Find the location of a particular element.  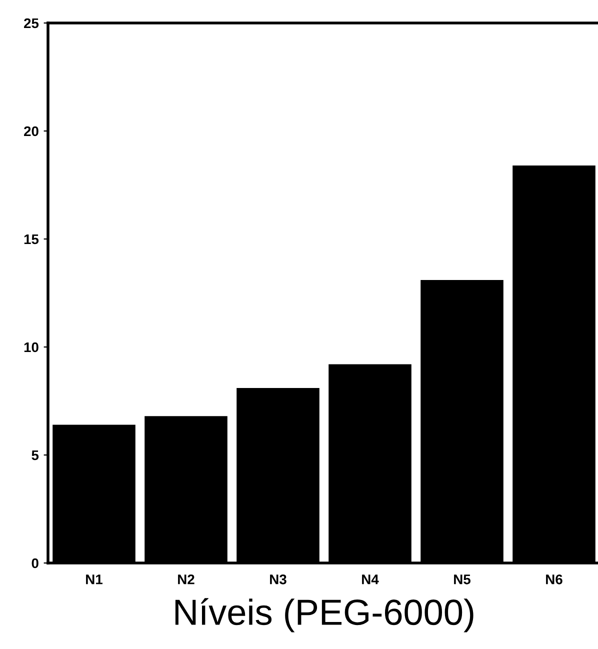

y-tick-label: 20 is located at coordinates (31, 131).